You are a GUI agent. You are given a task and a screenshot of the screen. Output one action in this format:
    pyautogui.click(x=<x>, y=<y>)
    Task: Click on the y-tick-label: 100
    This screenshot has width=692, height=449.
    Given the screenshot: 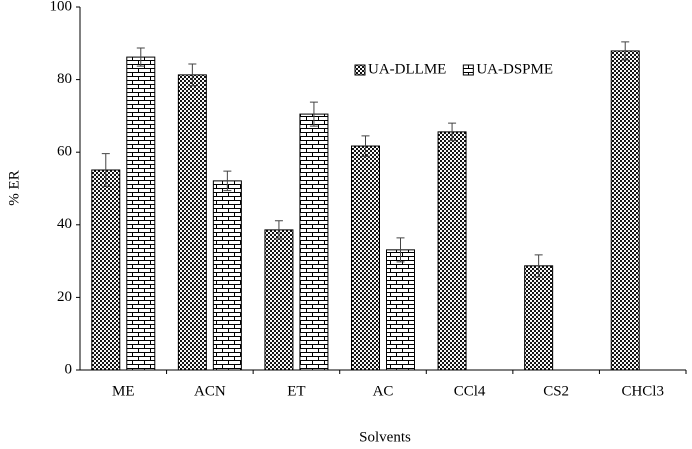 What is the action you would take?
    pyautogui.click(x=61, y=7)
    